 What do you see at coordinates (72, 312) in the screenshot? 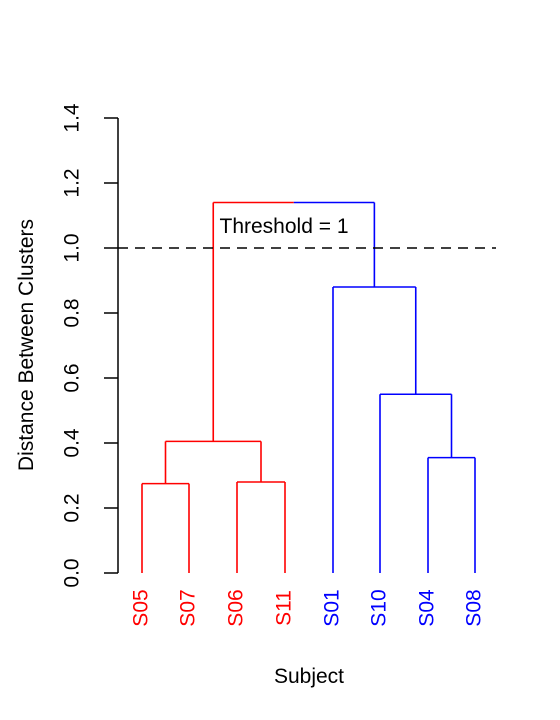
I see `y-tick-label: 0.8` at bounding box center [72, 312].